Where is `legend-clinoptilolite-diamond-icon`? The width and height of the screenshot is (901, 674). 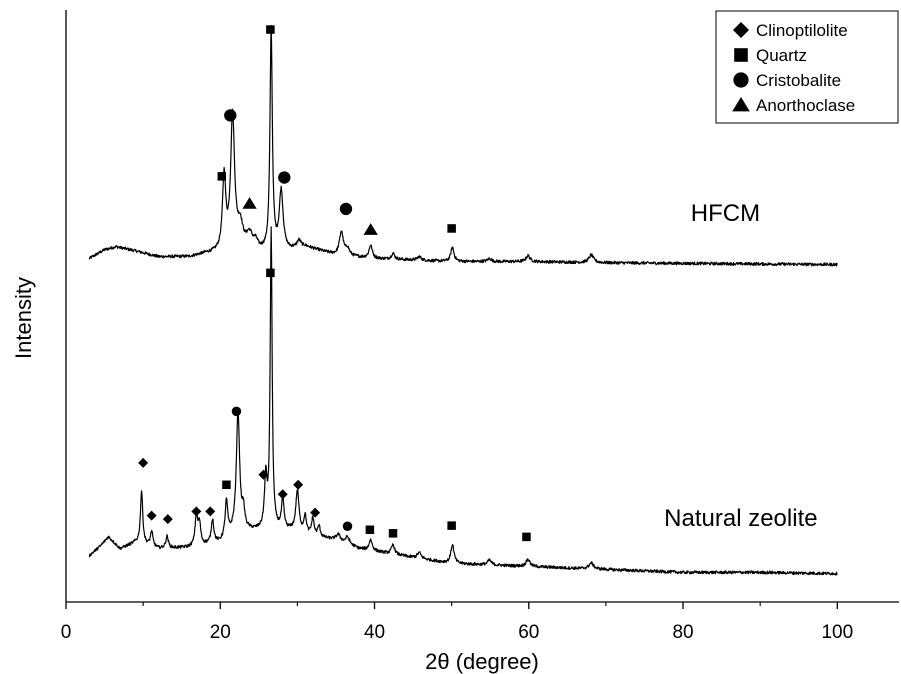
legend-clinoptilolite-diamond-icon is located at coordinates (741, 30).